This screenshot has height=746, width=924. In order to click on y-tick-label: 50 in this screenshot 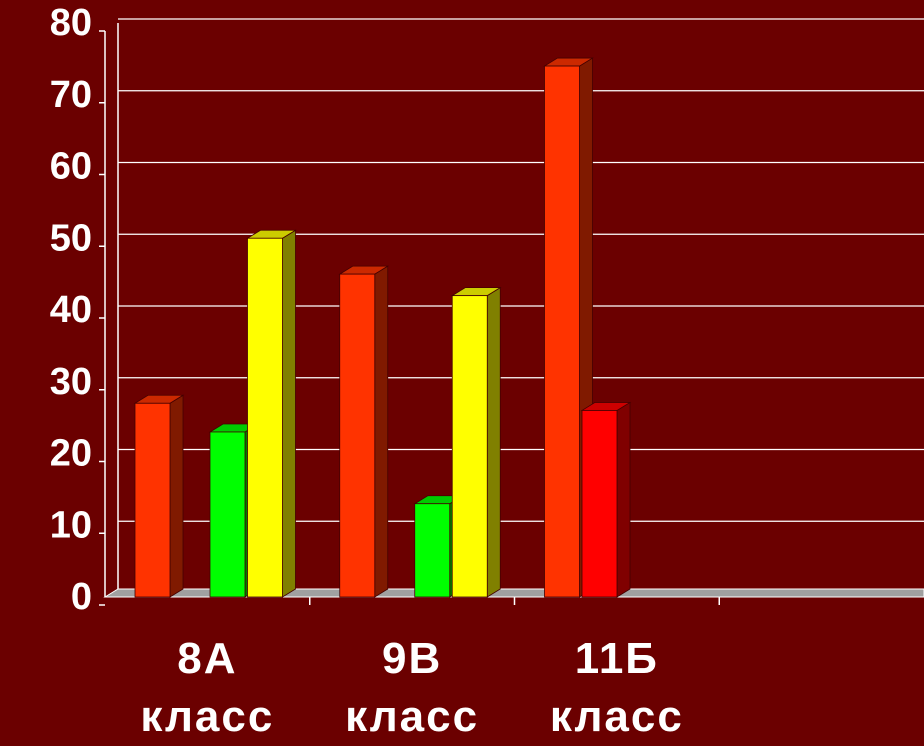, I will do `click(71, 238)`.